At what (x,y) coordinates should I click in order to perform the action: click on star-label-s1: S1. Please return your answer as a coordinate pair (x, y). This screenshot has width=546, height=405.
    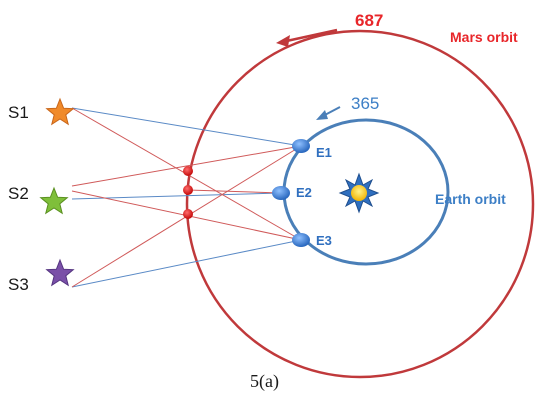
    Looking at the image, I should click on (18, 112).